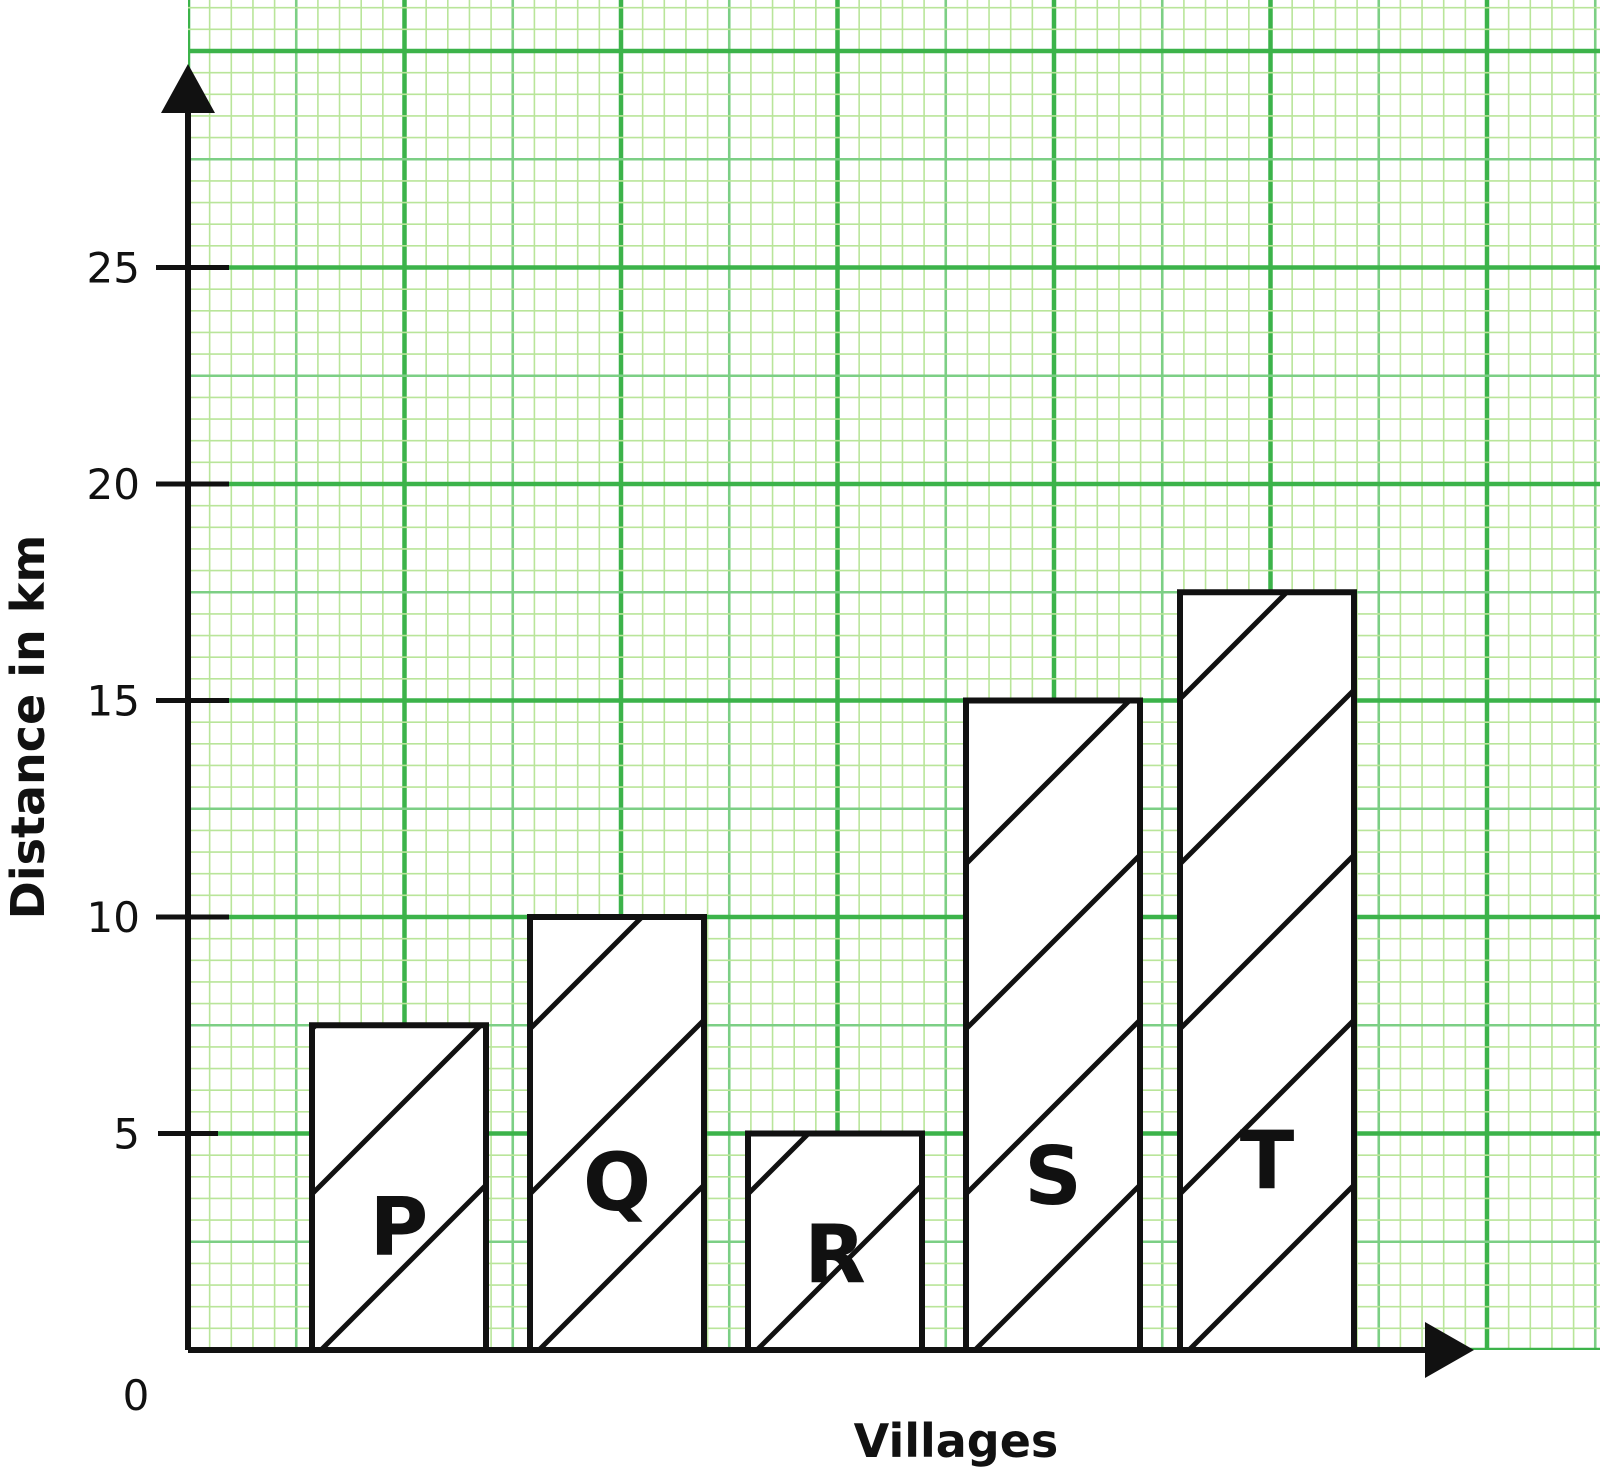  I want to click on tick-labels: 0 5 10 15 20 25, so click(118, 832).